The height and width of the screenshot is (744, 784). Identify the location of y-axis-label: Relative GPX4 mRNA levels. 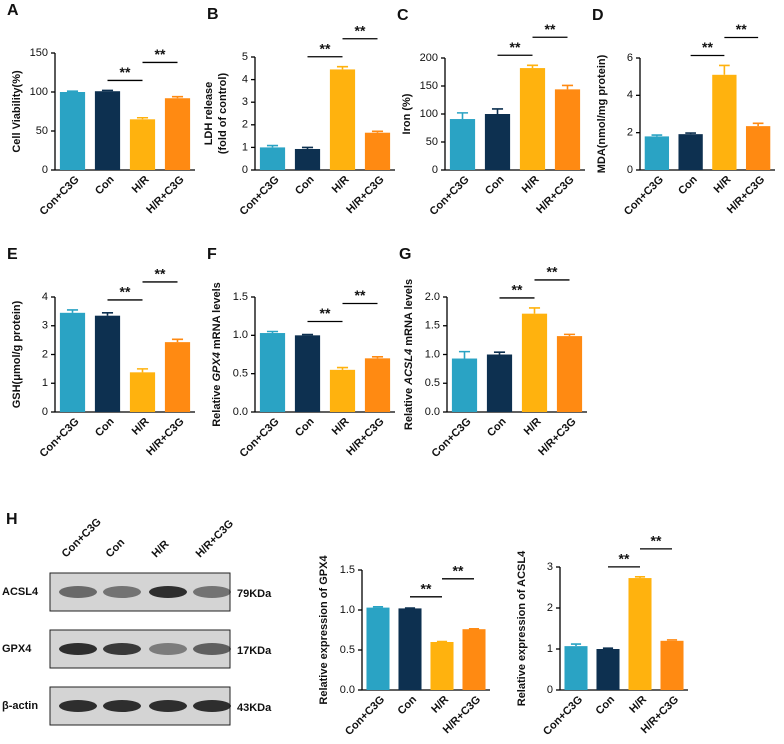
(217, 354).